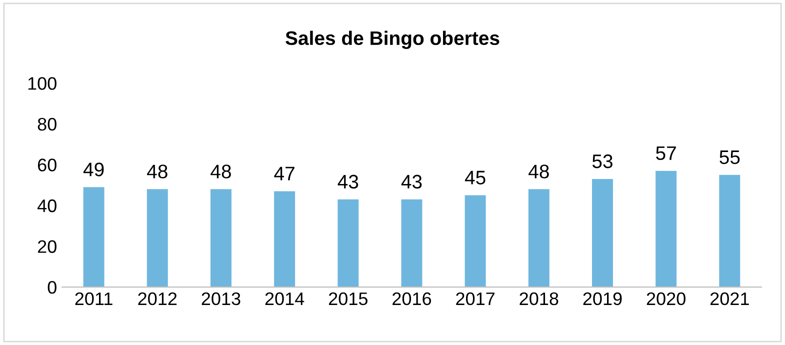 This screenshot has height=345, width=785. I want to click on x-tick-label: 2011, so click(93, 299).